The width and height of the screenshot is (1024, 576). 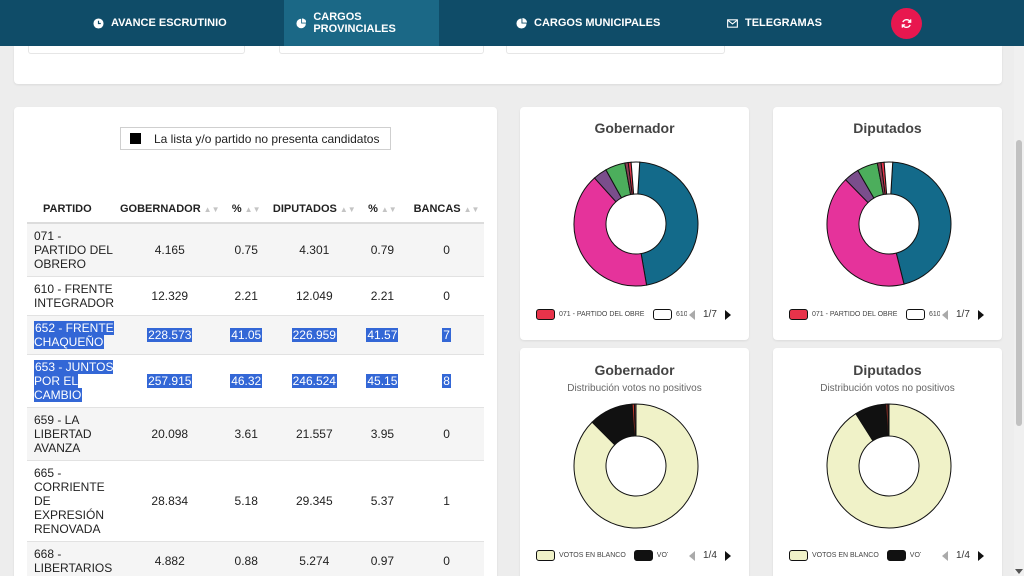 What do you see at coordinates (73, 501) in the screenshot?
I see `cell-partido: 665 - CORRIENTE DE EXPRESIÓN RENOVADA` at bounding box center [73, 501].